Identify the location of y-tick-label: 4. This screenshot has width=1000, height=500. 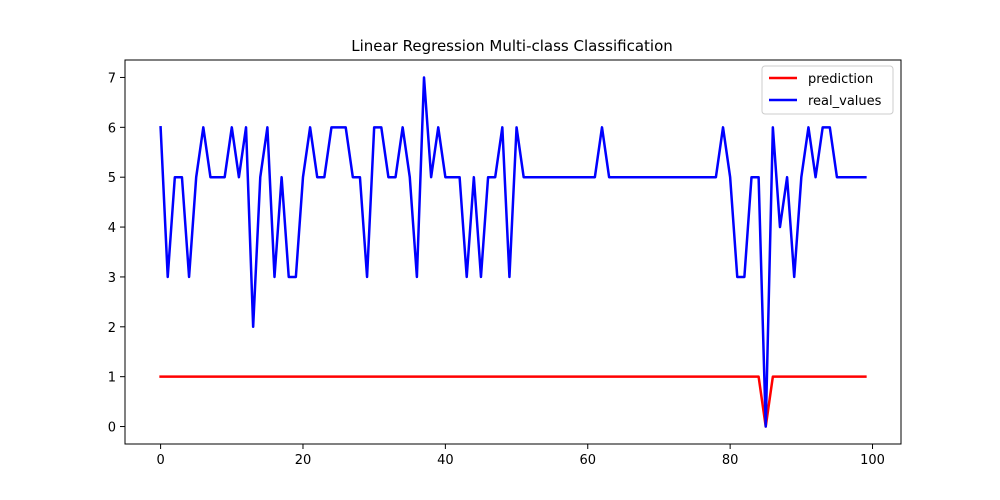
(112, 228).